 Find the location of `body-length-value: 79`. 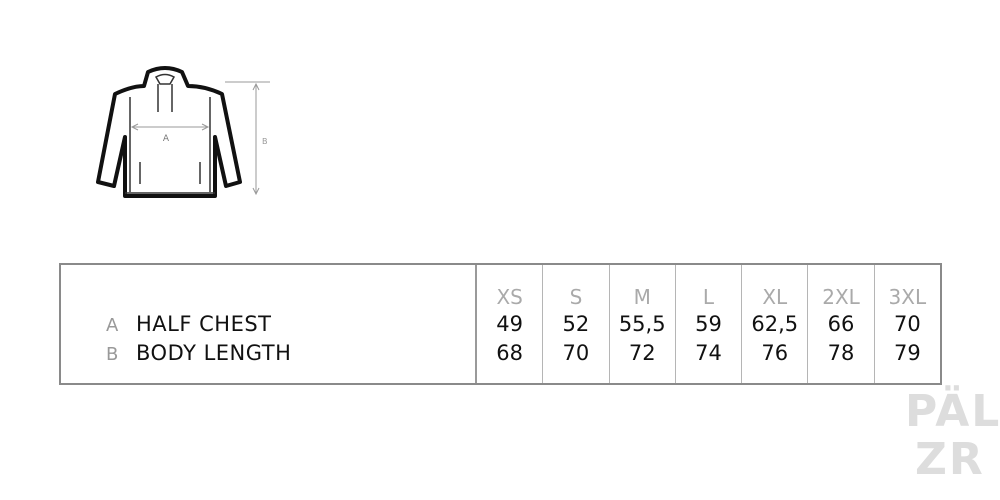

body-length-value: 79 is located at coordinates (907, 353).